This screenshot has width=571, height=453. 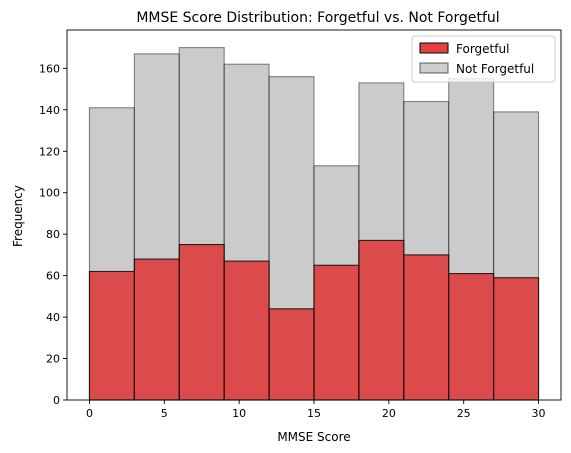 What do you see at coordinates (53, 276) in the screenshot?
I see `y-tick-label: 60` at bounding box center [53, 276].